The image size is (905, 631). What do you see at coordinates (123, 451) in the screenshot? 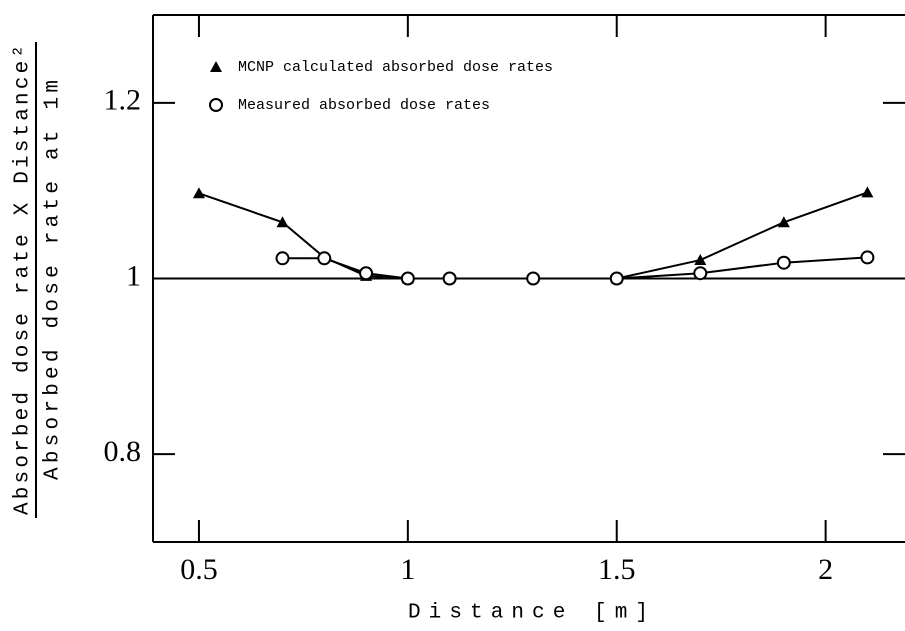
I see `y-tick-label: 0.8` at bounding box center [123, 451].